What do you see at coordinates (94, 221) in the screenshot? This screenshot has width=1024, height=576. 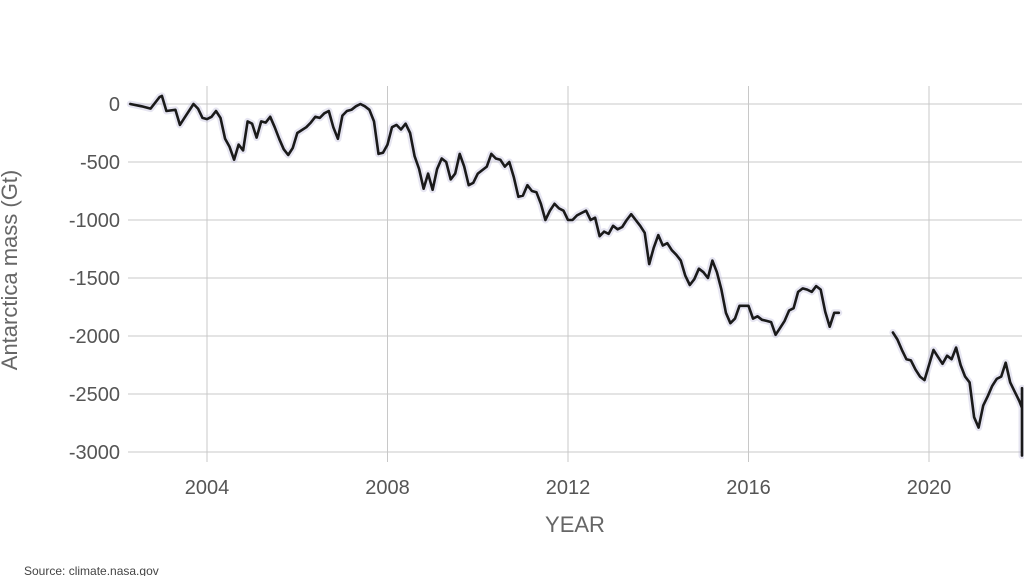 I see `y-tick-label: -1000` at bounding box center [94, 221].